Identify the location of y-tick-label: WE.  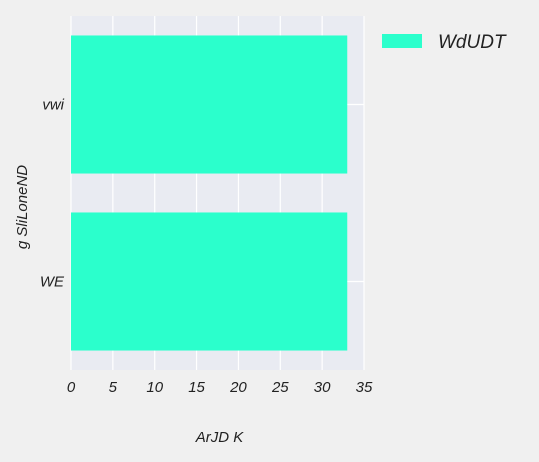
(52, 282).